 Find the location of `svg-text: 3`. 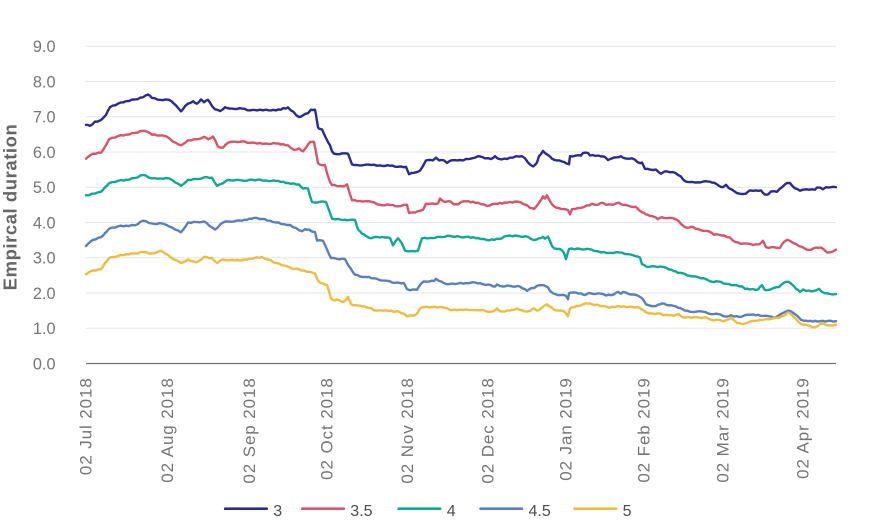

svg-text: 3 is located at coordinates (277, 511).